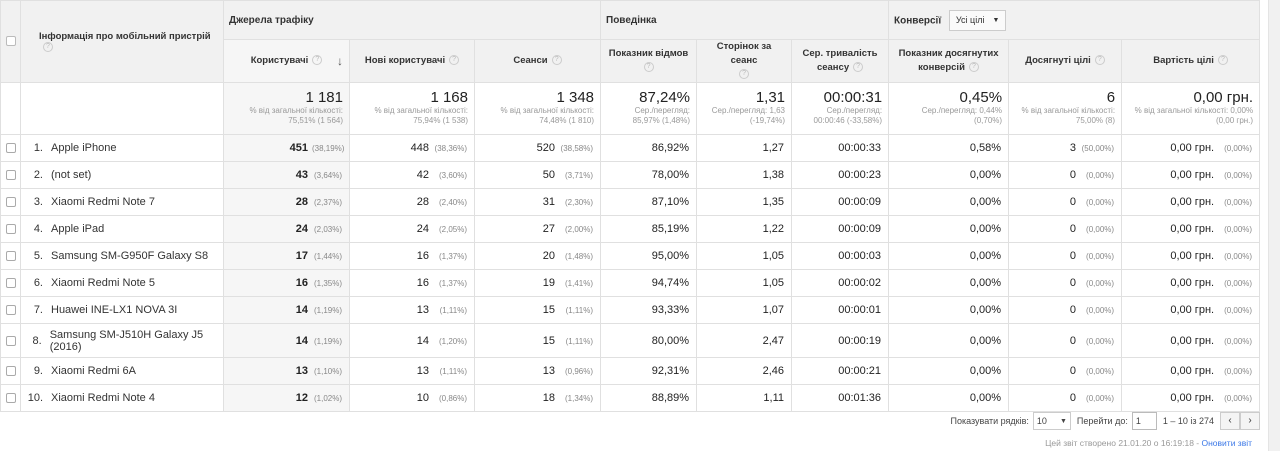 The width and height of the screenshot is (1280, 451). Describe the element at coordinates (649, 61) in the screenshot. I see `col-bounce: Показник відмов?` at that location.